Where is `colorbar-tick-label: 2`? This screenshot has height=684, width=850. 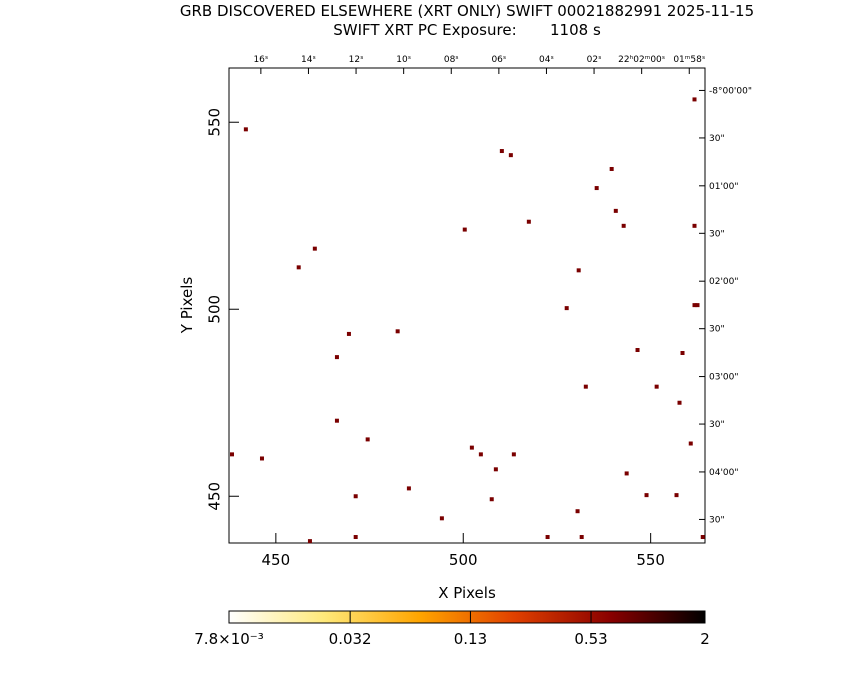 colorbar-tick-label: 2 is located at coordinates (705, 639).